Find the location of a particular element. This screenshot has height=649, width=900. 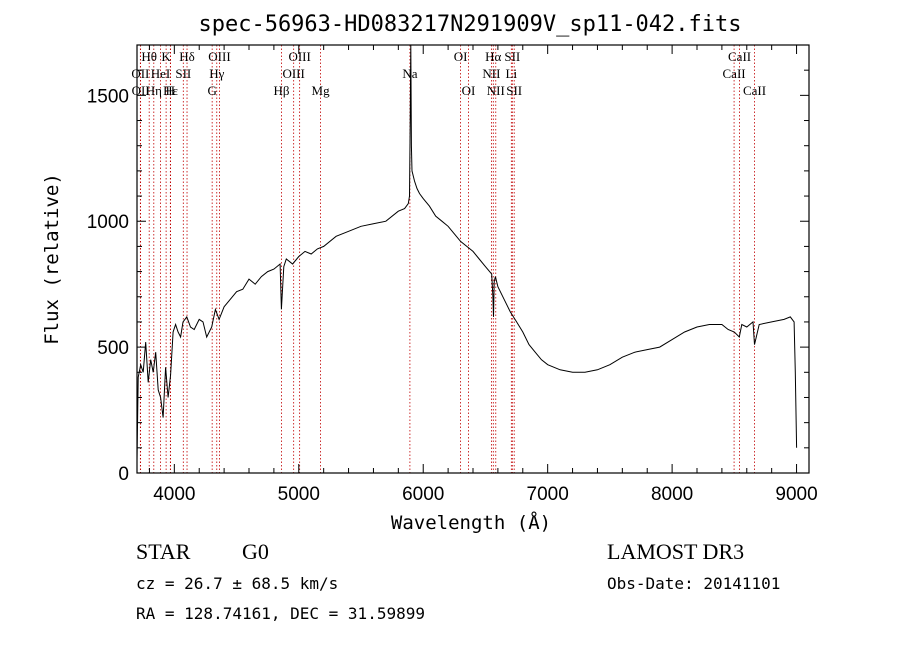

line-marker-label: Hβ is located at coordinates (281, 90).